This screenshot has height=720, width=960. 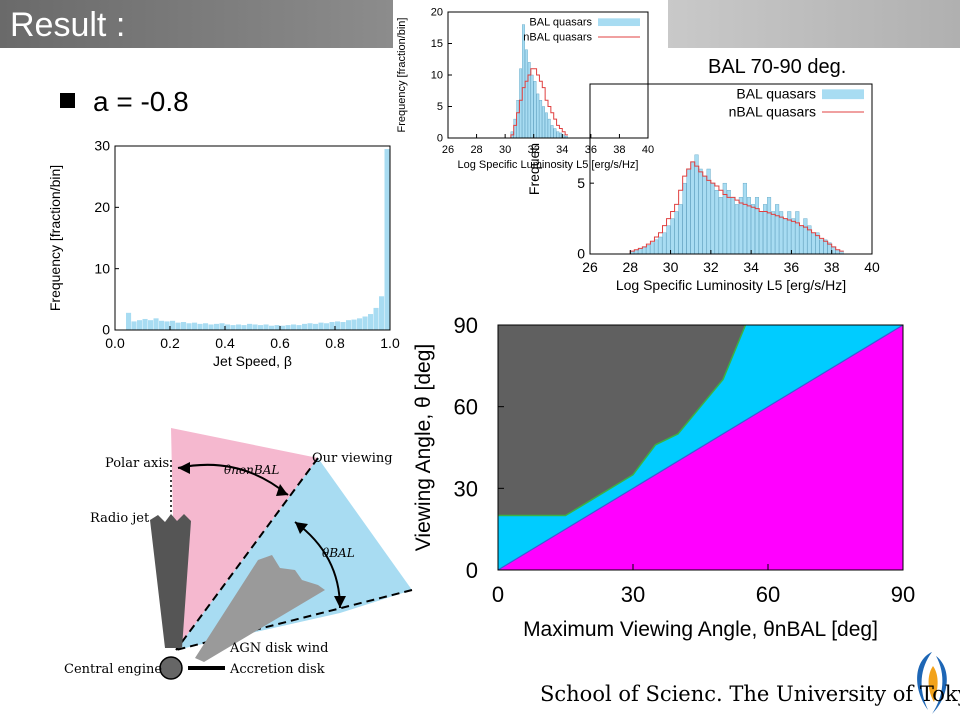 I want to click on y-tick-label: 20, so click(x=437, y=13).